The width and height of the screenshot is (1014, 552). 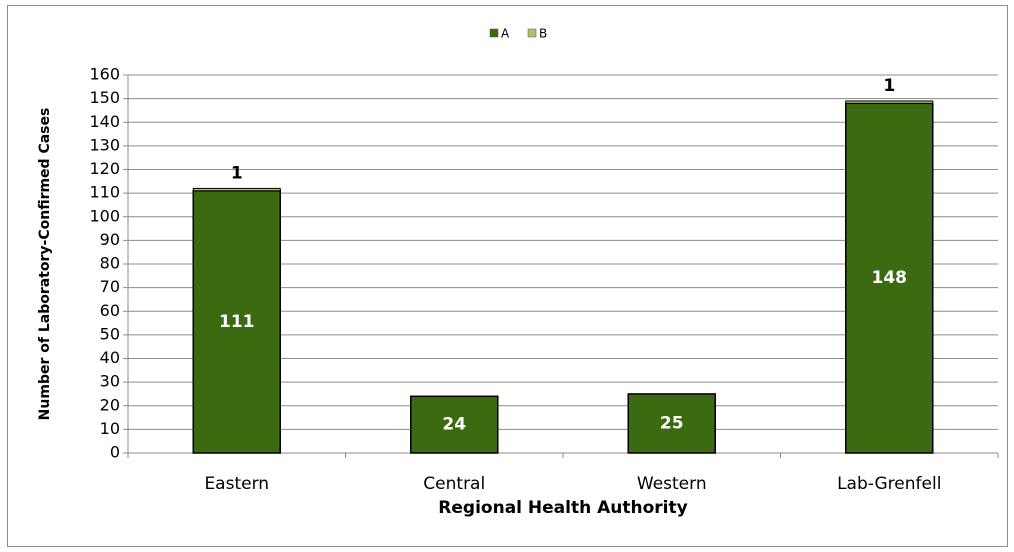 What do you see at coordinates (889, 484) in the screenshot?
I see `x-tick-label: Lab-Grenfell` at bounding box center [889, 484].